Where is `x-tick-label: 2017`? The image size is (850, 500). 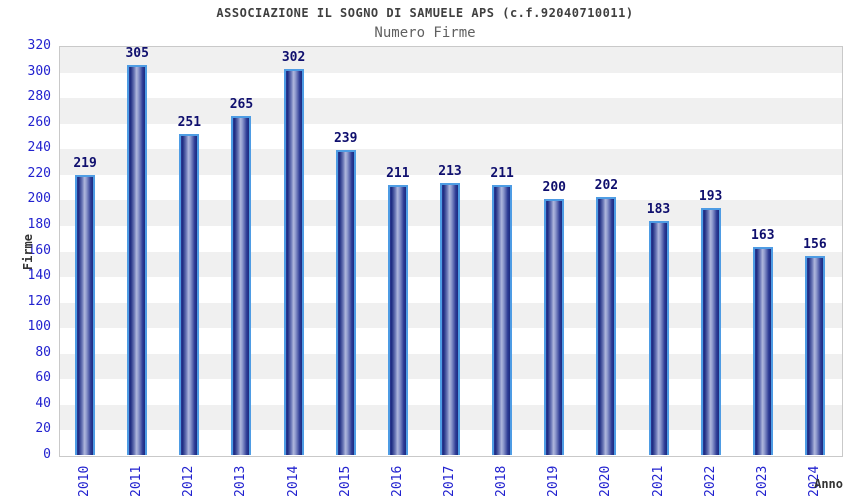 x-tick-label: 2017 is located at coordinates (449, 481).